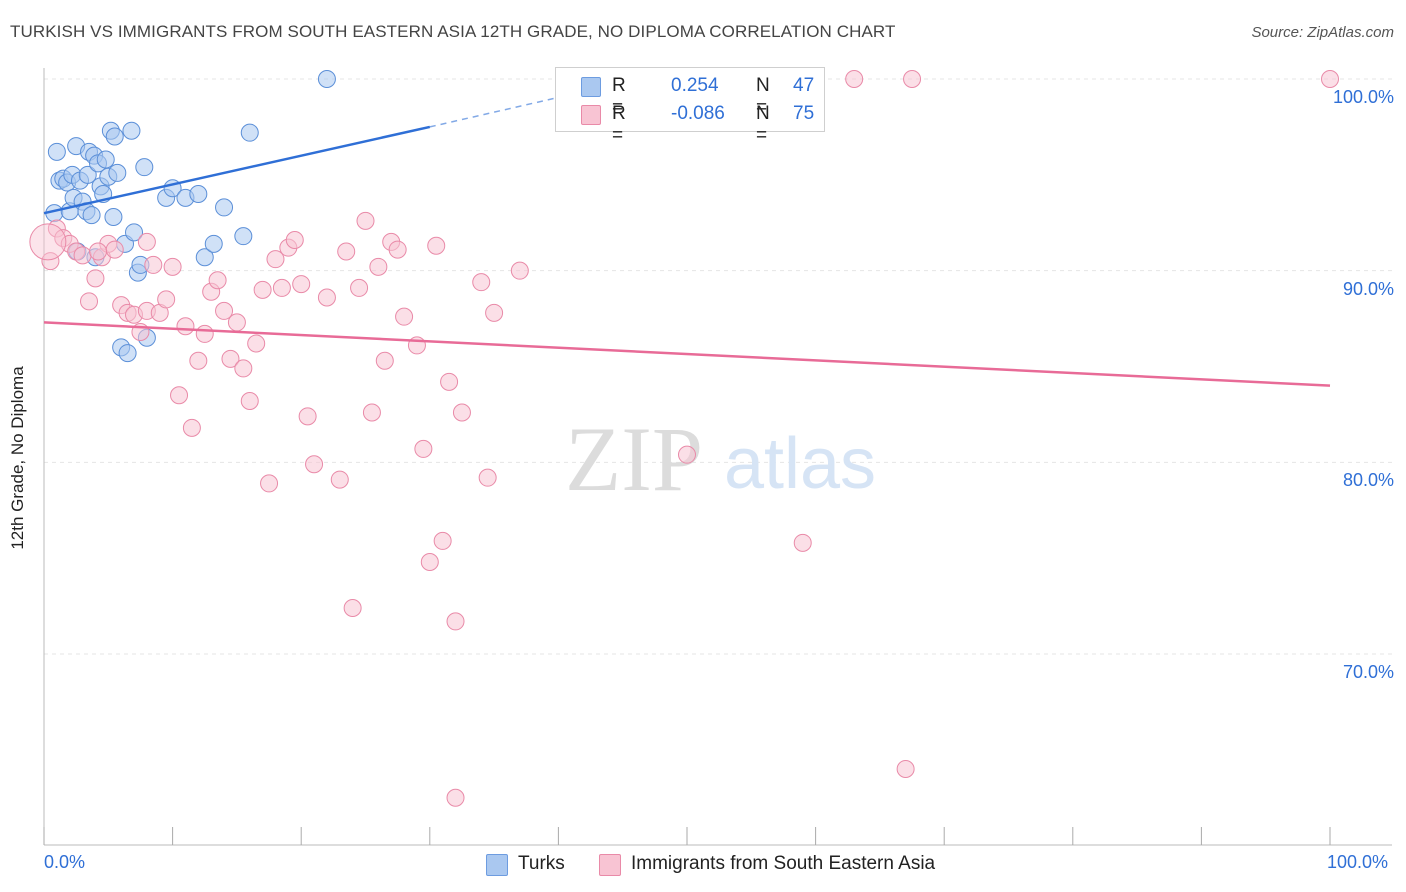 The width and height of the screenshot is (1406, 892). What do you see at coordinates (48, 242) in the screenshot?
I see `data-point-sea-cluster` at bounding box center [48, 242].